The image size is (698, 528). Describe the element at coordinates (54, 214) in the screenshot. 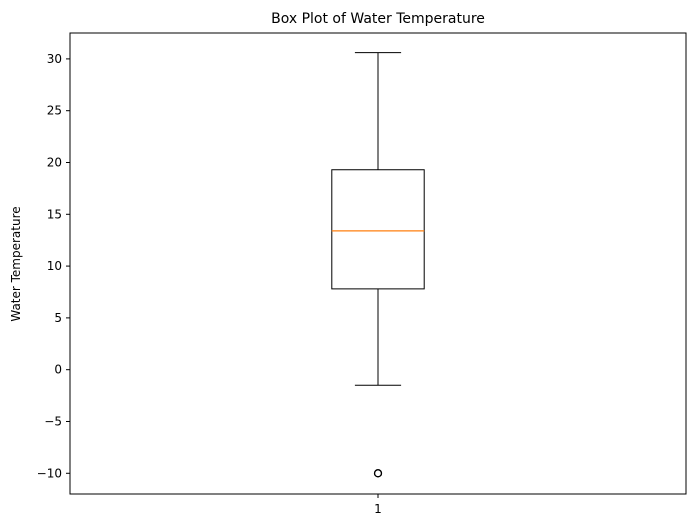

I see `y-tick-label: 15` at that location.